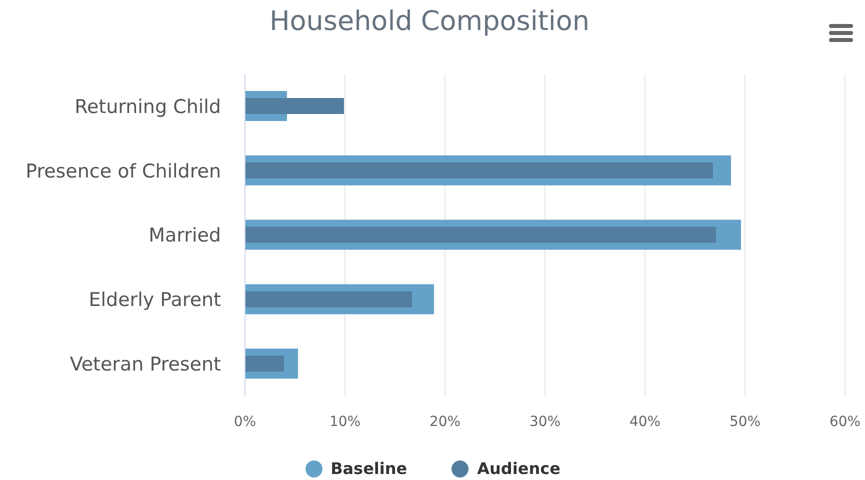  I want to click on y-tick-label: Presence of Children, so click(123, 171).